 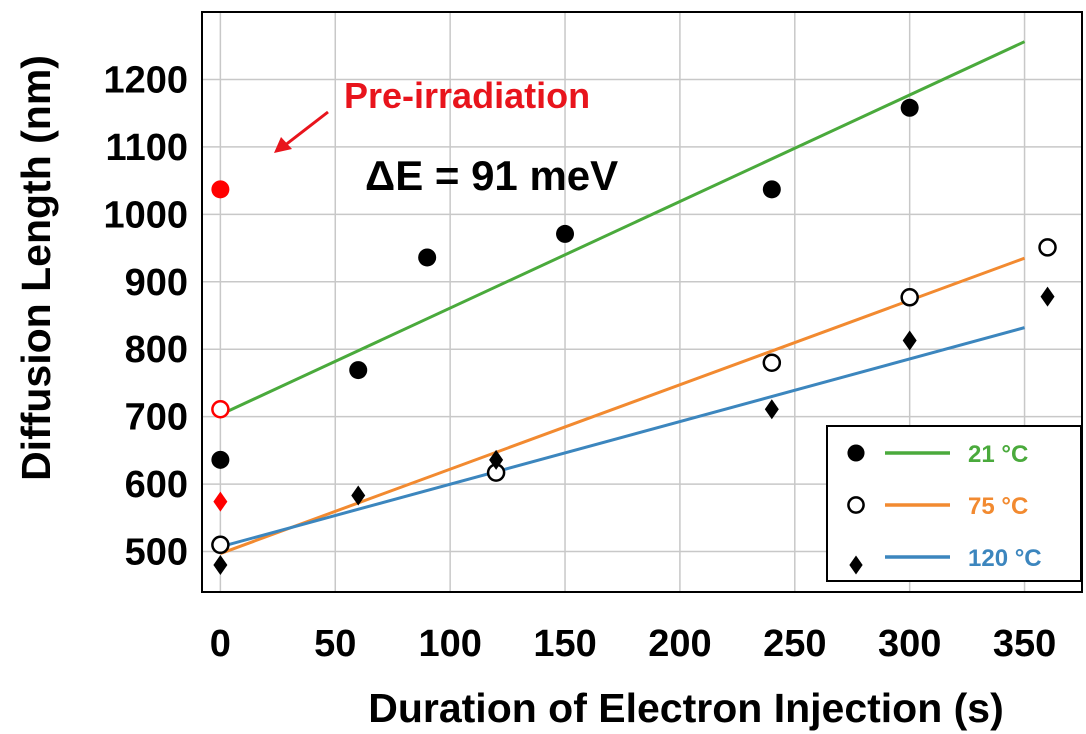 I want to click on x-tick-label: 250, so click(x=794, y=644).